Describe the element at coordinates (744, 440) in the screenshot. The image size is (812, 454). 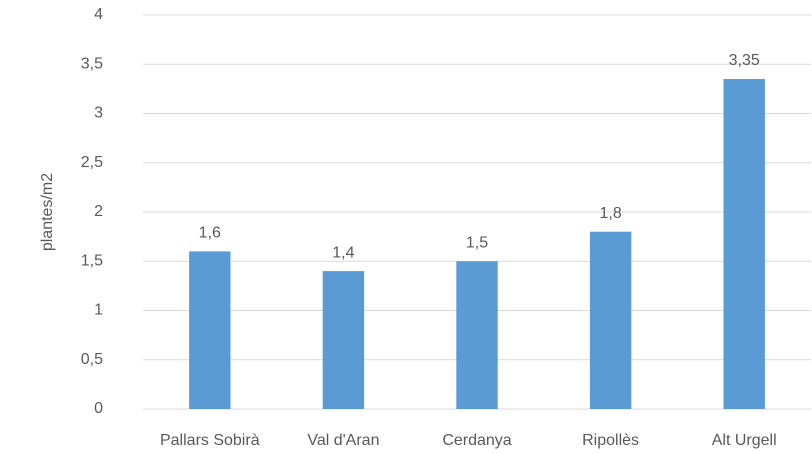
I see `x-tick-label: Alt Urgell` at that location.